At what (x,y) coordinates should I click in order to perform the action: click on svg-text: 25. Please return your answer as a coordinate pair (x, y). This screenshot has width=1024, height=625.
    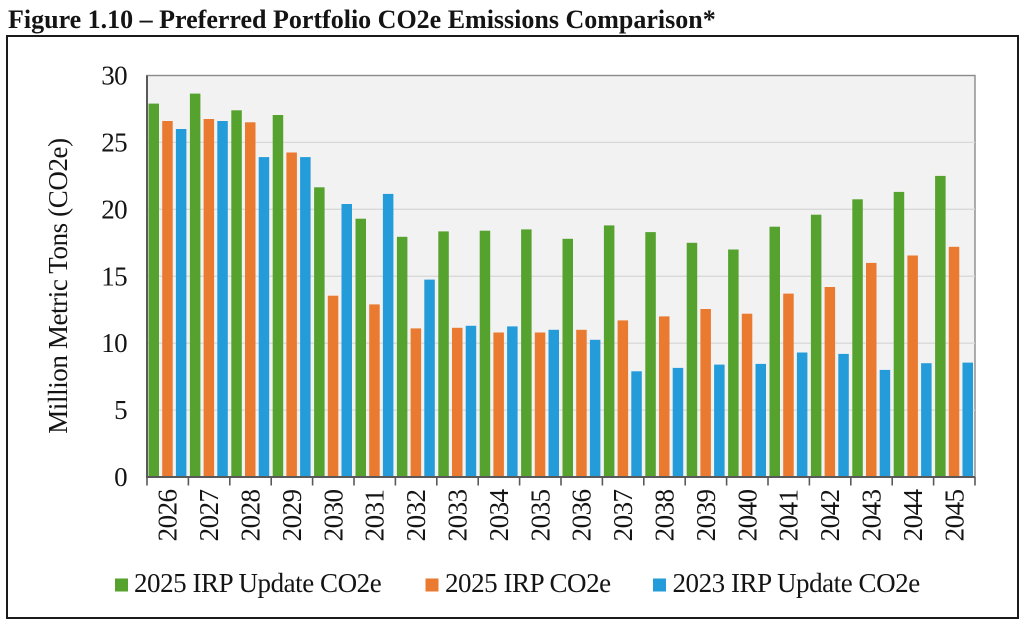
    Looking at the image, I should click on (114, 142).